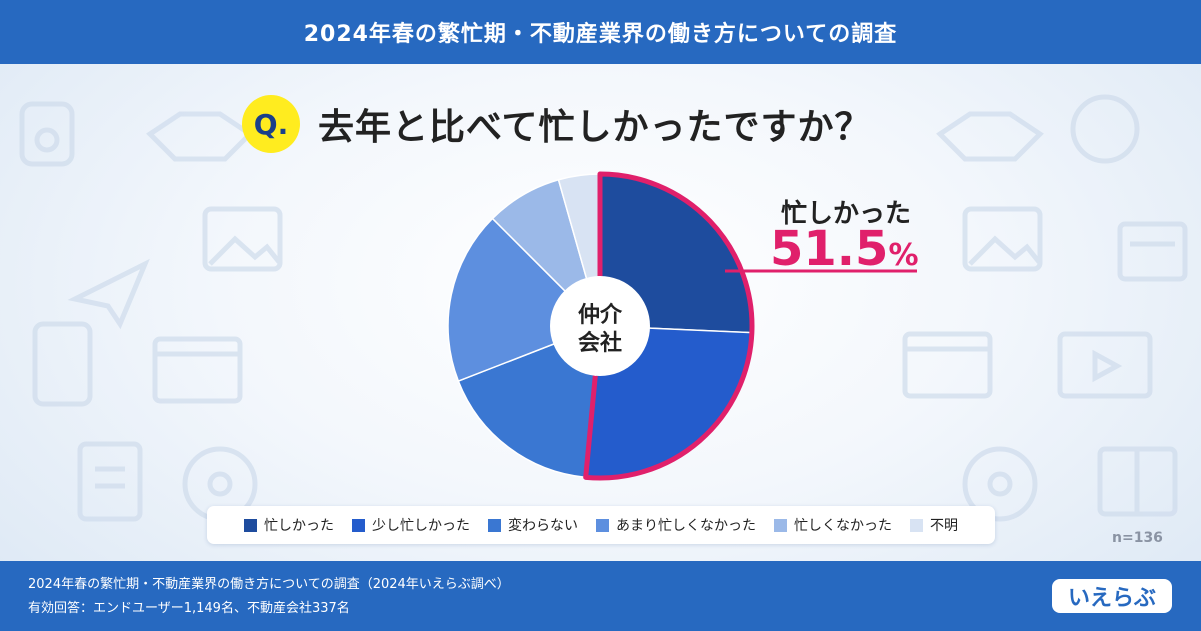 Image resolution: width=1201 pixels, height=631 pixels. What do you see at coordinates (600, 343) in the screenshot?
I see `center-label-line2: 会社` at bounding box center [600, 343].